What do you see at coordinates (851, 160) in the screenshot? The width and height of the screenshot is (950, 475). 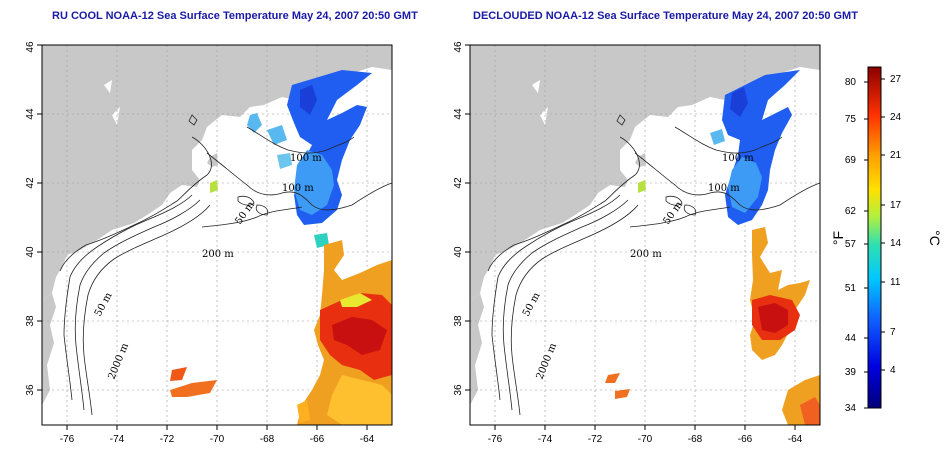 I see `colorbar-f-tick: 69` at bounding box center [851, 160].